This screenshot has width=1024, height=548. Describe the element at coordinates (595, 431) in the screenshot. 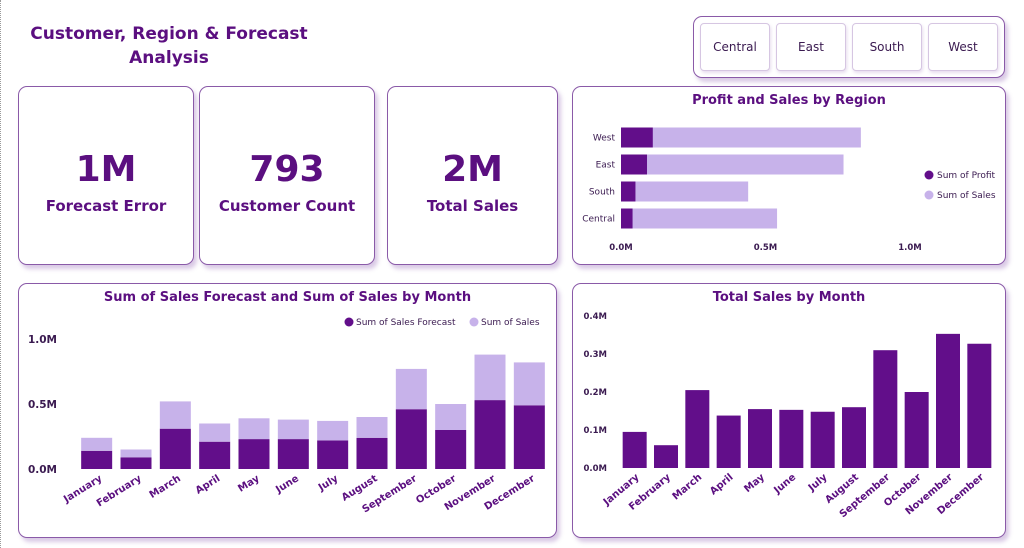

I see `y-tick-label: 0.1M` at that location.